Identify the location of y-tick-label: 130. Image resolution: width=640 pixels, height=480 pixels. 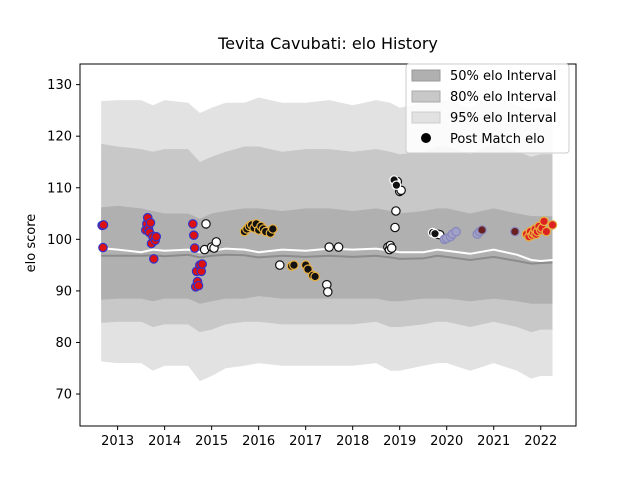
(59, 85).